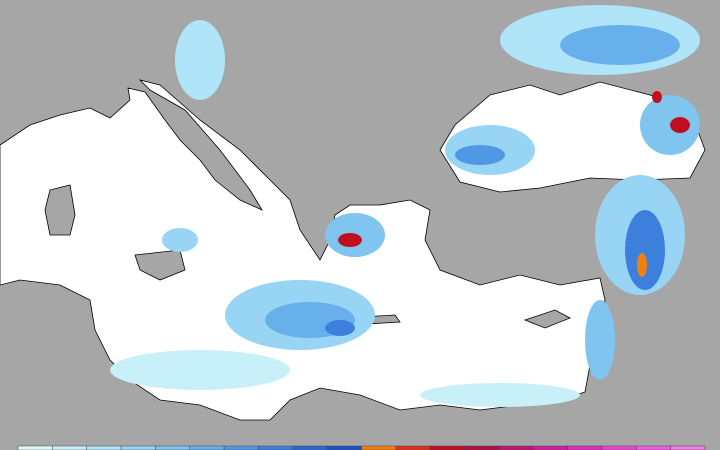 Image resolution: width=720 pixels, height=450 pixels. What do you see at coordinates (547, 319) in the screenshot?
I see `cyprus` at bounding box center [547, 319].